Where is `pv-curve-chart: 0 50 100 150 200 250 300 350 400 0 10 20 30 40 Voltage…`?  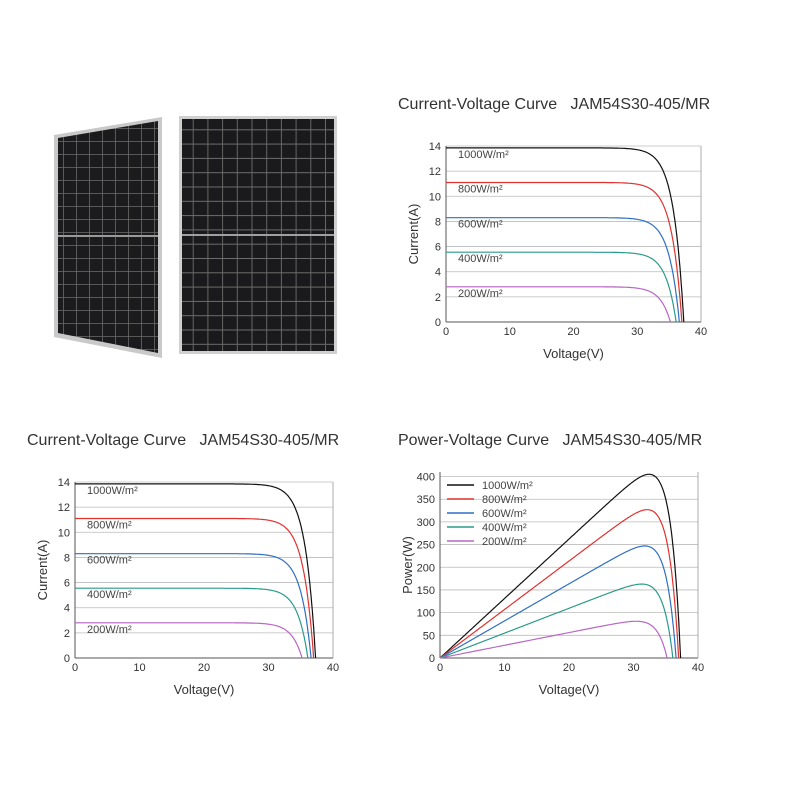
pv-curve-chart: 0 50 100 150 200 250 300 350 400 0 10 20 30 40 Voltage… is located at coordinates (552, 584).